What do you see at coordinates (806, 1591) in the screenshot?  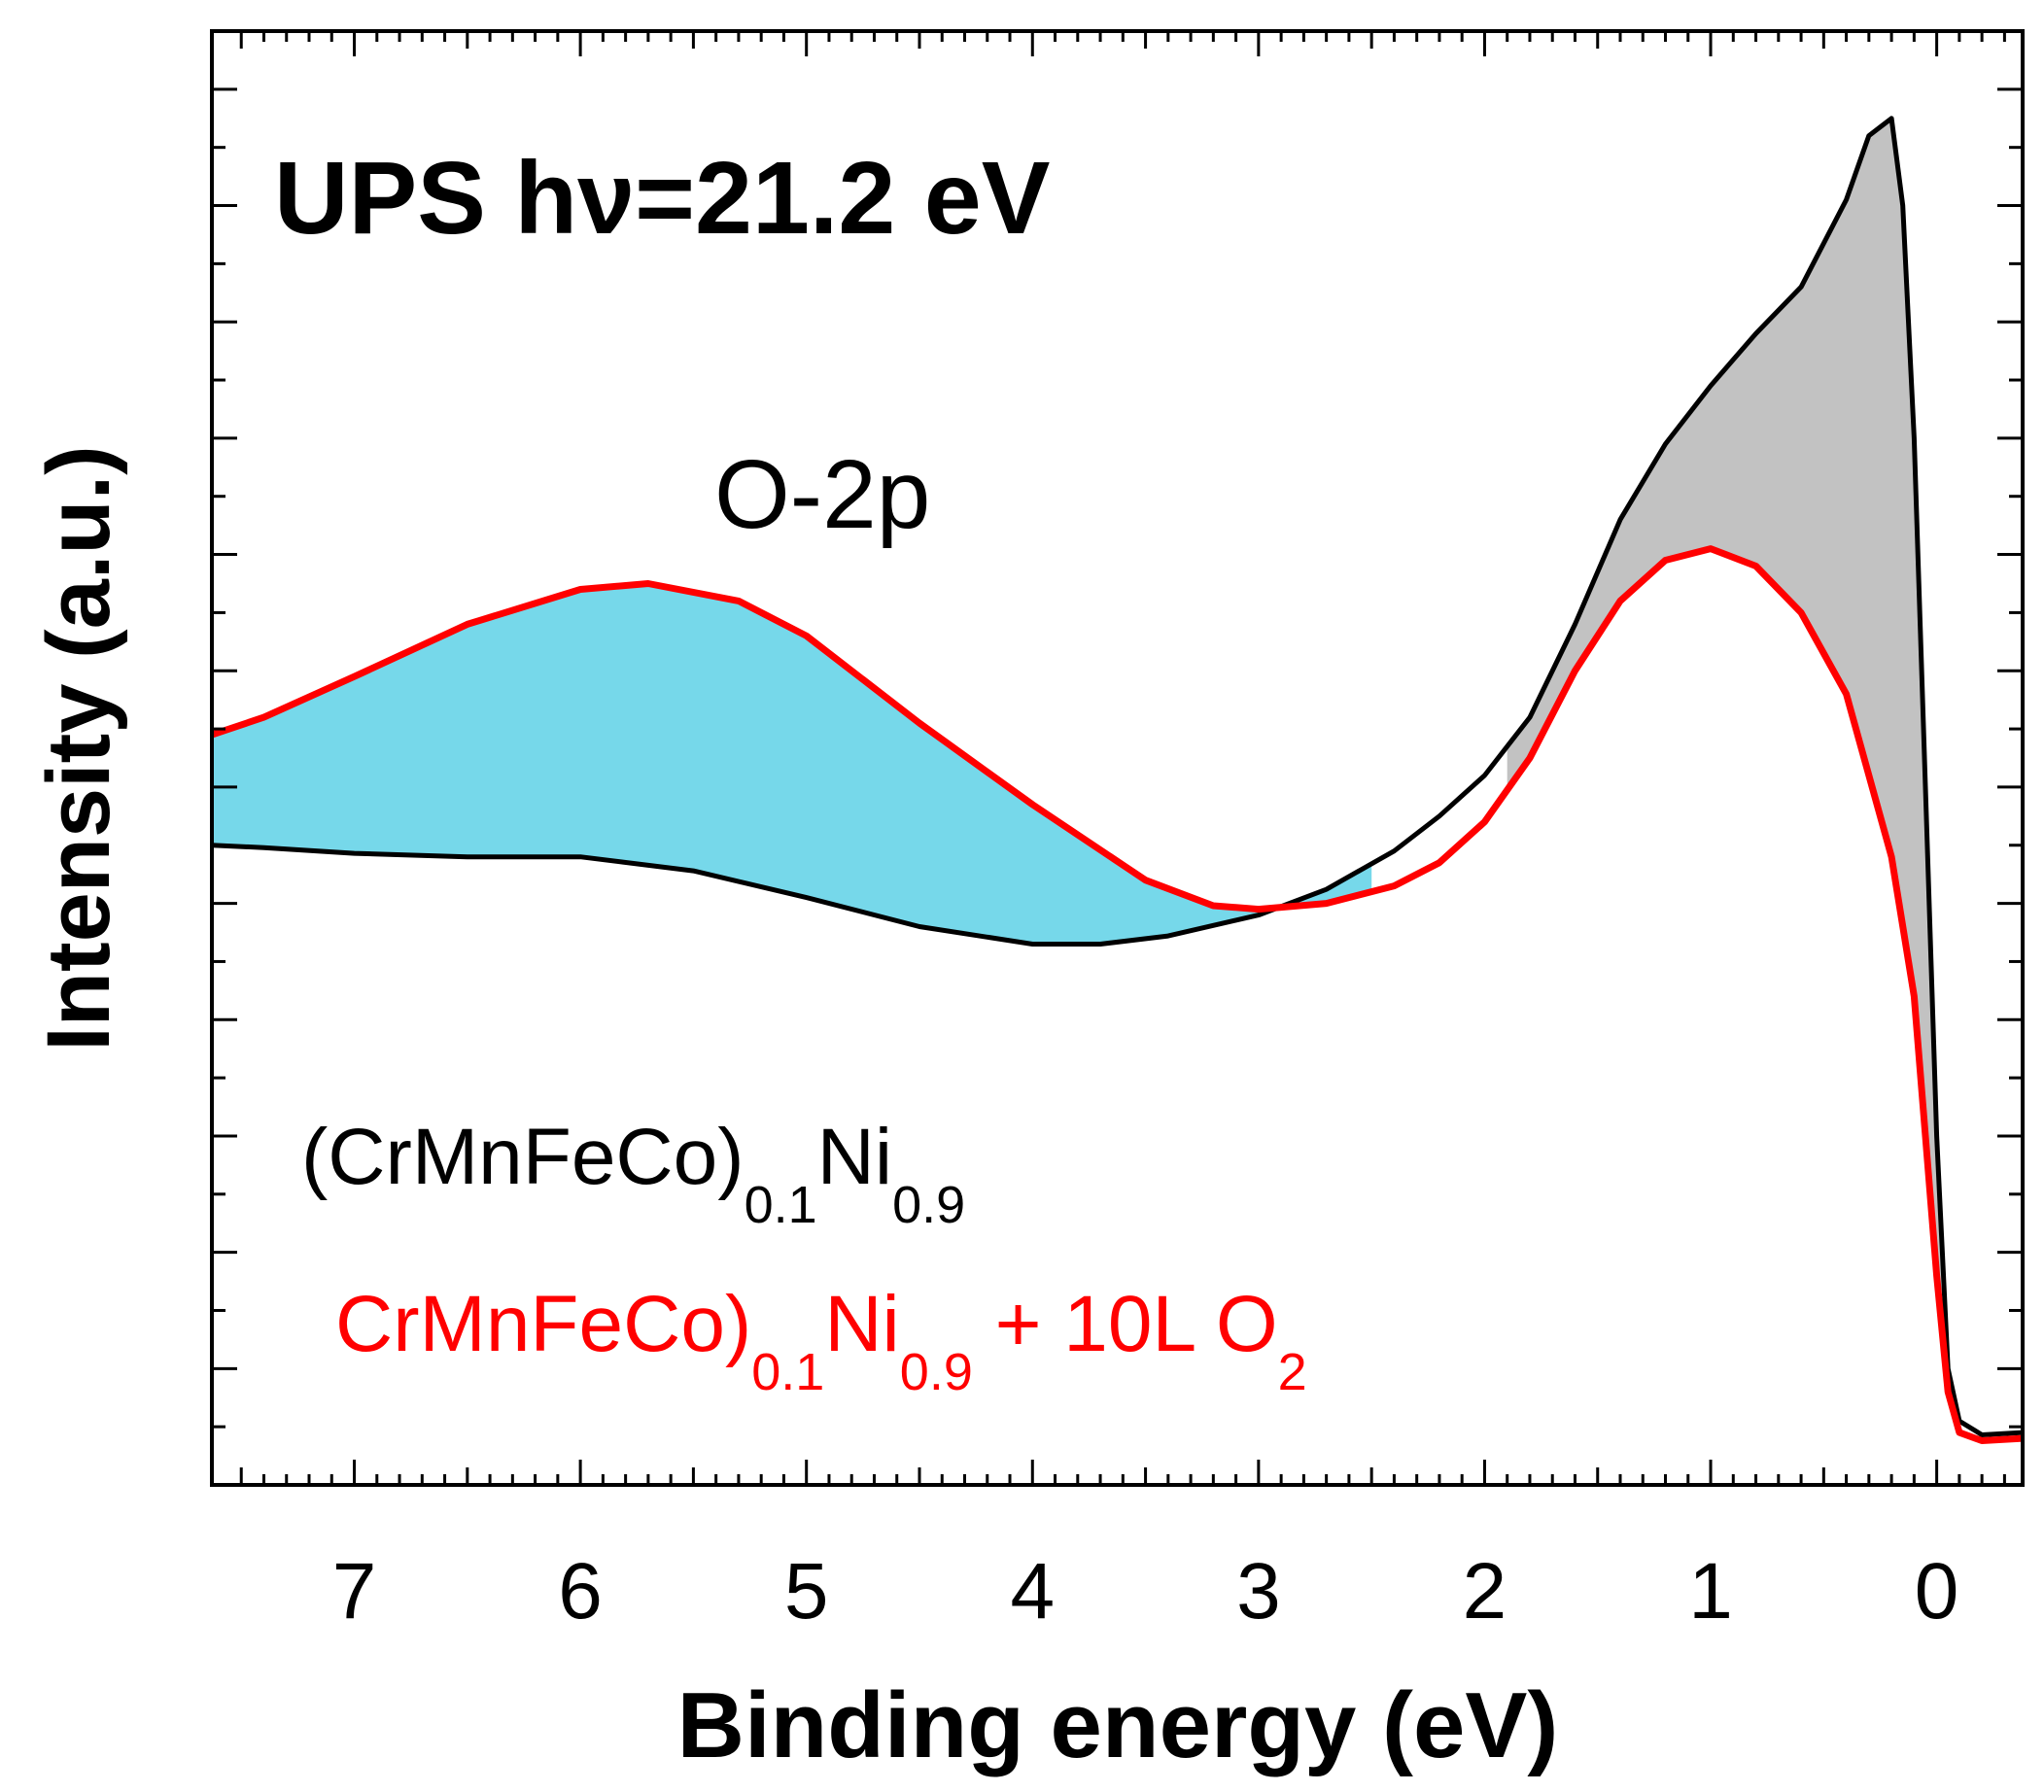 I see `x-tick-label: 5` at bounding box center [806, 1591].